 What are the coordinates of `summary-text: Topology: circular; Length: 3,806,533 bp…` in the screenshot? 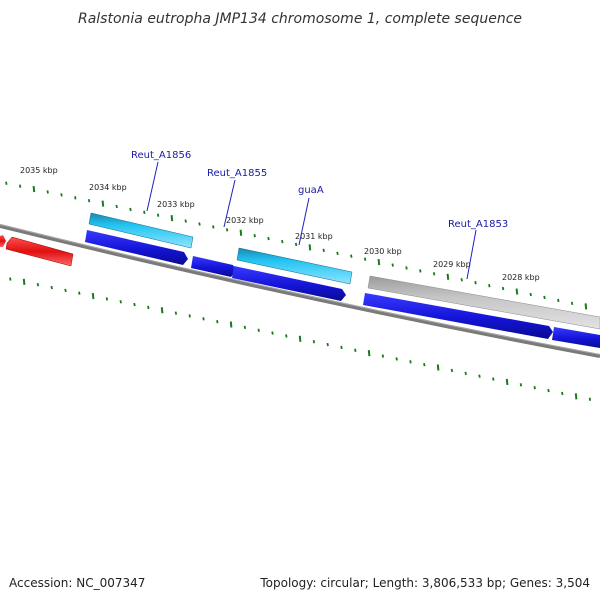 It's located at (424, 583).